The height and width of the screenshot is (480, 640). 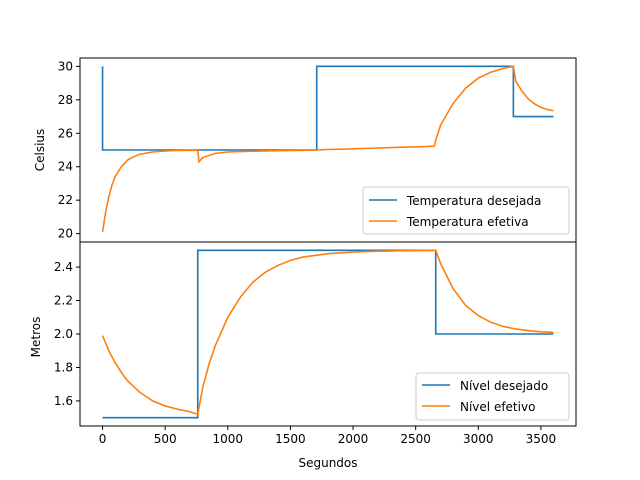 What do you see at coordinates (497, 407) in the screenshot?
I see `legend-label-nivel-efetivo: Nível efetivo` at bounding box center [497, 407].